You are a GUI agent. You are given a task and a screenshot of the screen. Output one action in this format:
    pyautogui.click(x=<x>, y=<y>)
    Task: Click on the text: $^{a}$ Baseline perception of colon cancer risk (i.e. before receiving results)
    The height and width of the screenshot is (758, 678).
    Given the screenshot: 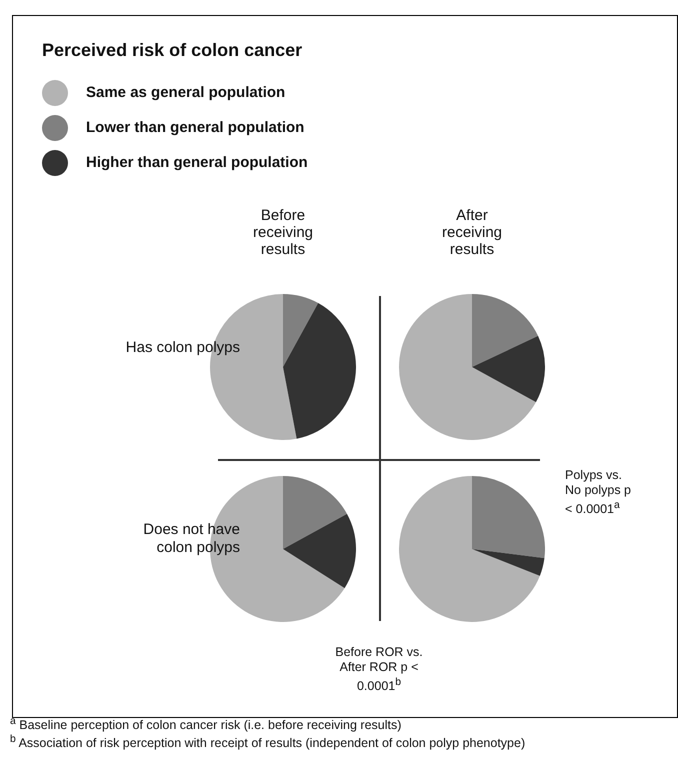 What is the action you would take?
    pyautogui.click(x=206, y=724)
    